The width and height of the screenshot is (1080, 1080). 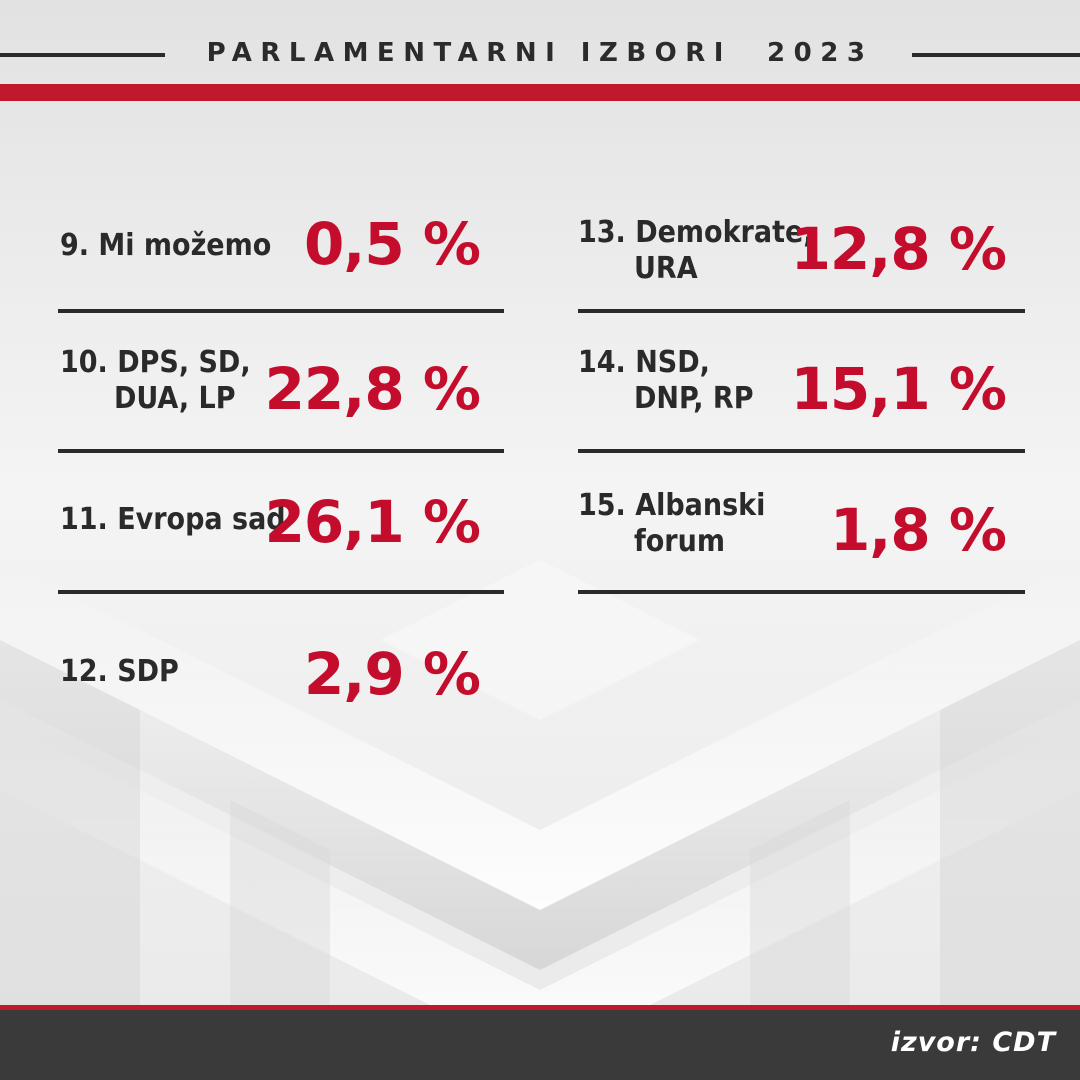 What do you see at coordinates (392, 244) in the screenshot?
I see `vote-percentage: 0,5 %` at bounding box center [392, 244].